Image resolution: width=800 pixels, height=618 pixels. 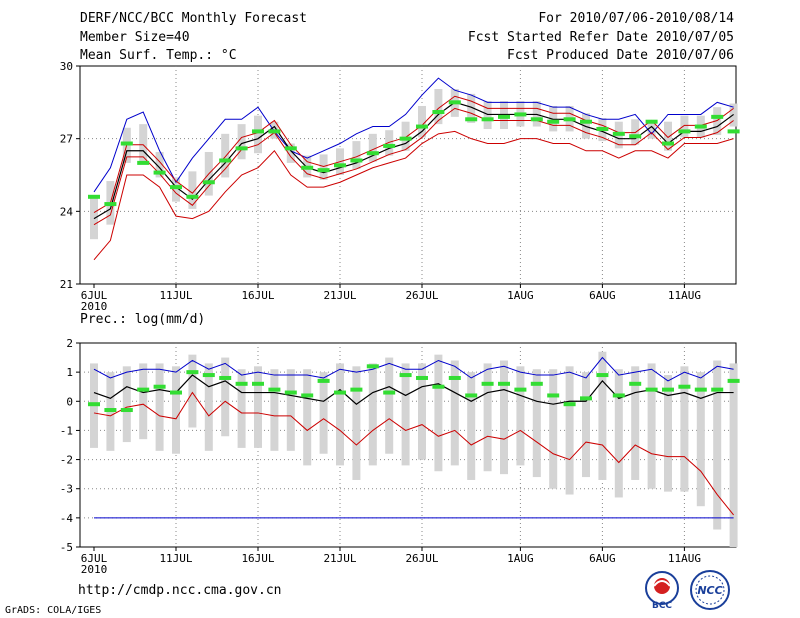 I want to click on temp-y-tick-label: 30, so click(x=66, y=66).